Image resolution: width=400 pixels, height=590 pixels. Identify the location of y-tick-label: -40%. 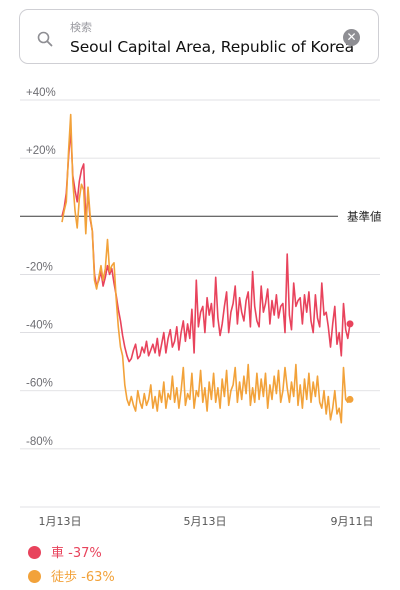
(39, 326).